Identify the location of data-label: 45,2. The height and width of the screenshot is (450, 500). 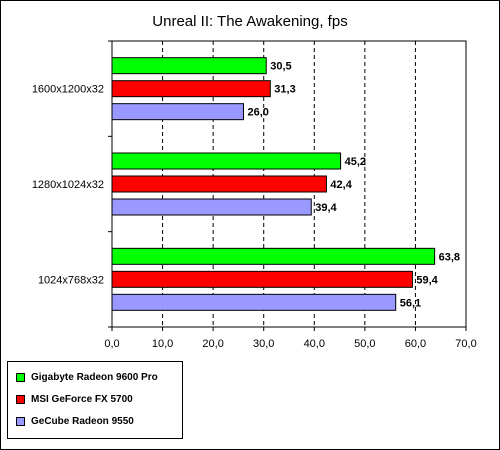
(355, 162).